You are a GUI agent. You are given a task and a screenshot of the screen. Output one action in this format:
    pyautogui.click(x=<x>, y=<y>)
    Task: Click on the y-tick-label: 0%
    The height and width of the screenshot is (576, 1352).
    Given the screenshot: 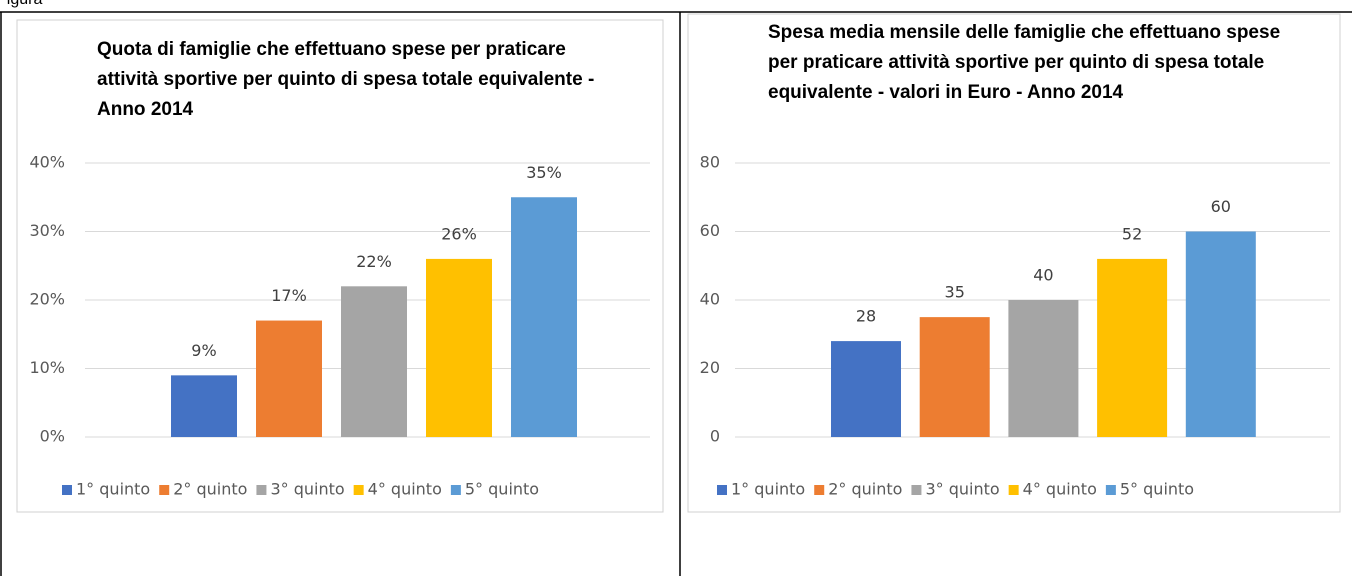 What is the action you would take?
    pyautogui.click(x=52, y=436)
    